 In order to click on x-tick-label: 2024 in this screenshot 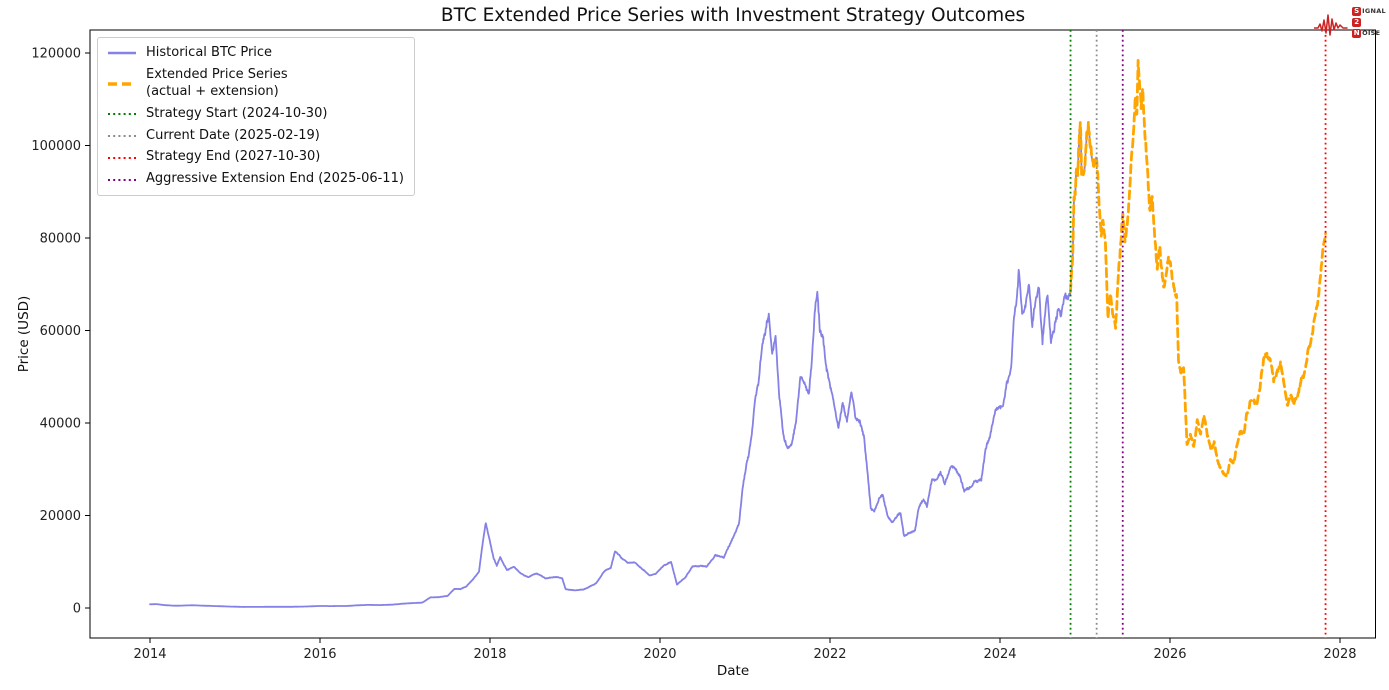, I will do `click(999, 654)`.